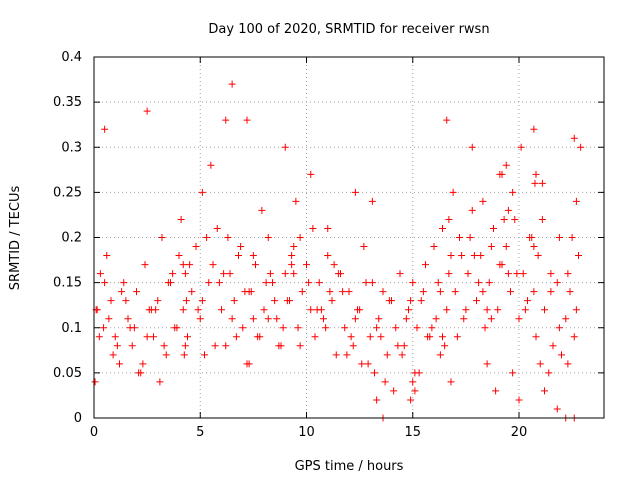 This screenshot has width=640, height=480. I want to click on y-tick-label: 0, so click(78, 418).